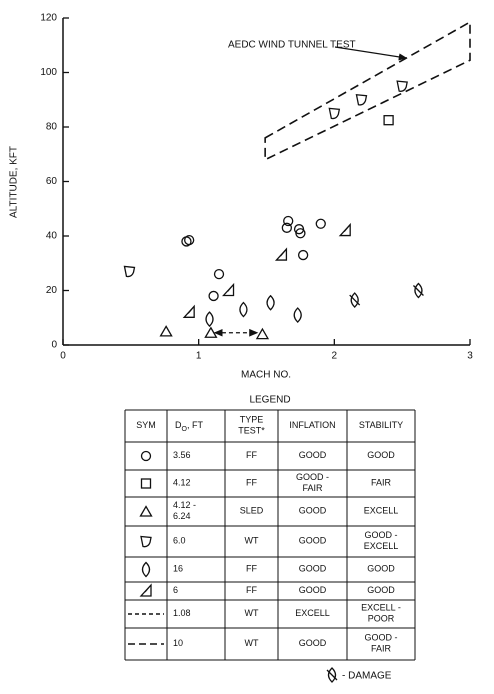 The width and height of the screenshot is (494, 694). Describe the element at coordinates (312, 425) in the screenshot. I see `table-cell: INFLATION` at that location.